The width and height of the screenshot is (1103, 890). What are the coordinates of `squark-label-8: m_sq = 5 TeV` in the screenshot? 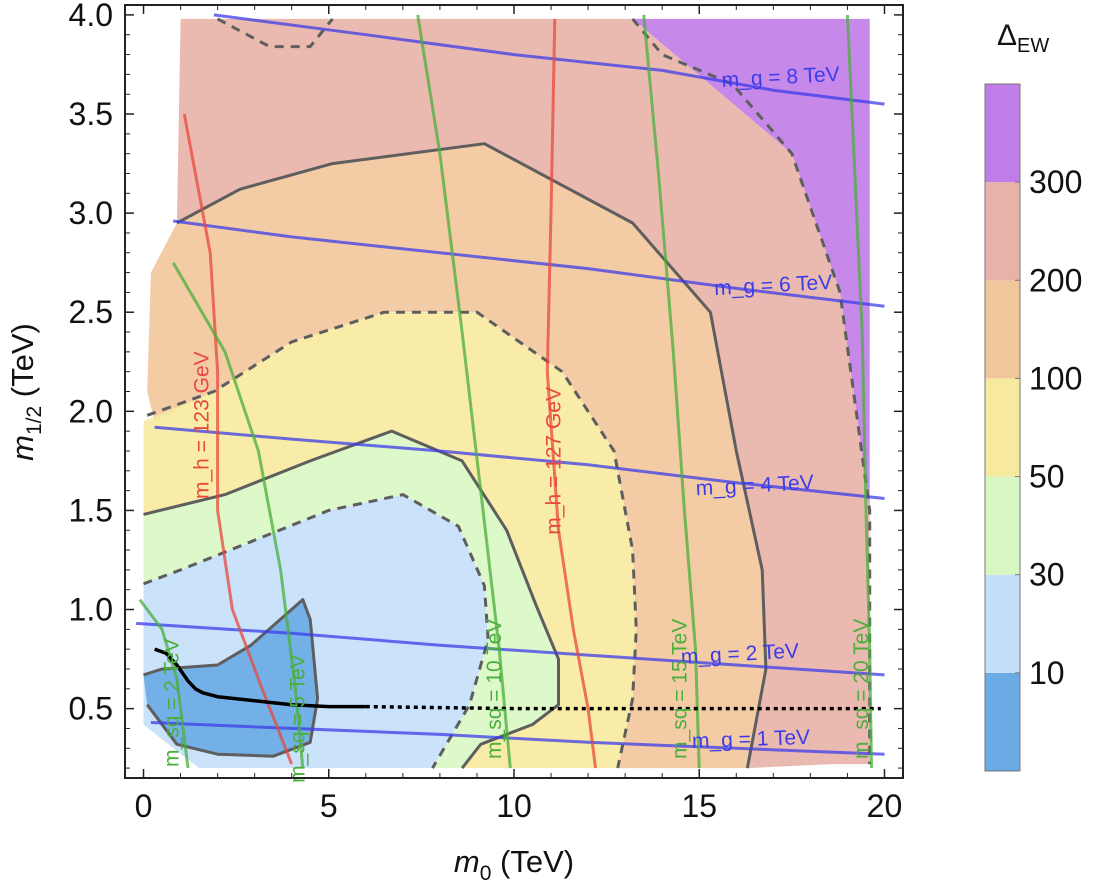 It's located at (298, 718).